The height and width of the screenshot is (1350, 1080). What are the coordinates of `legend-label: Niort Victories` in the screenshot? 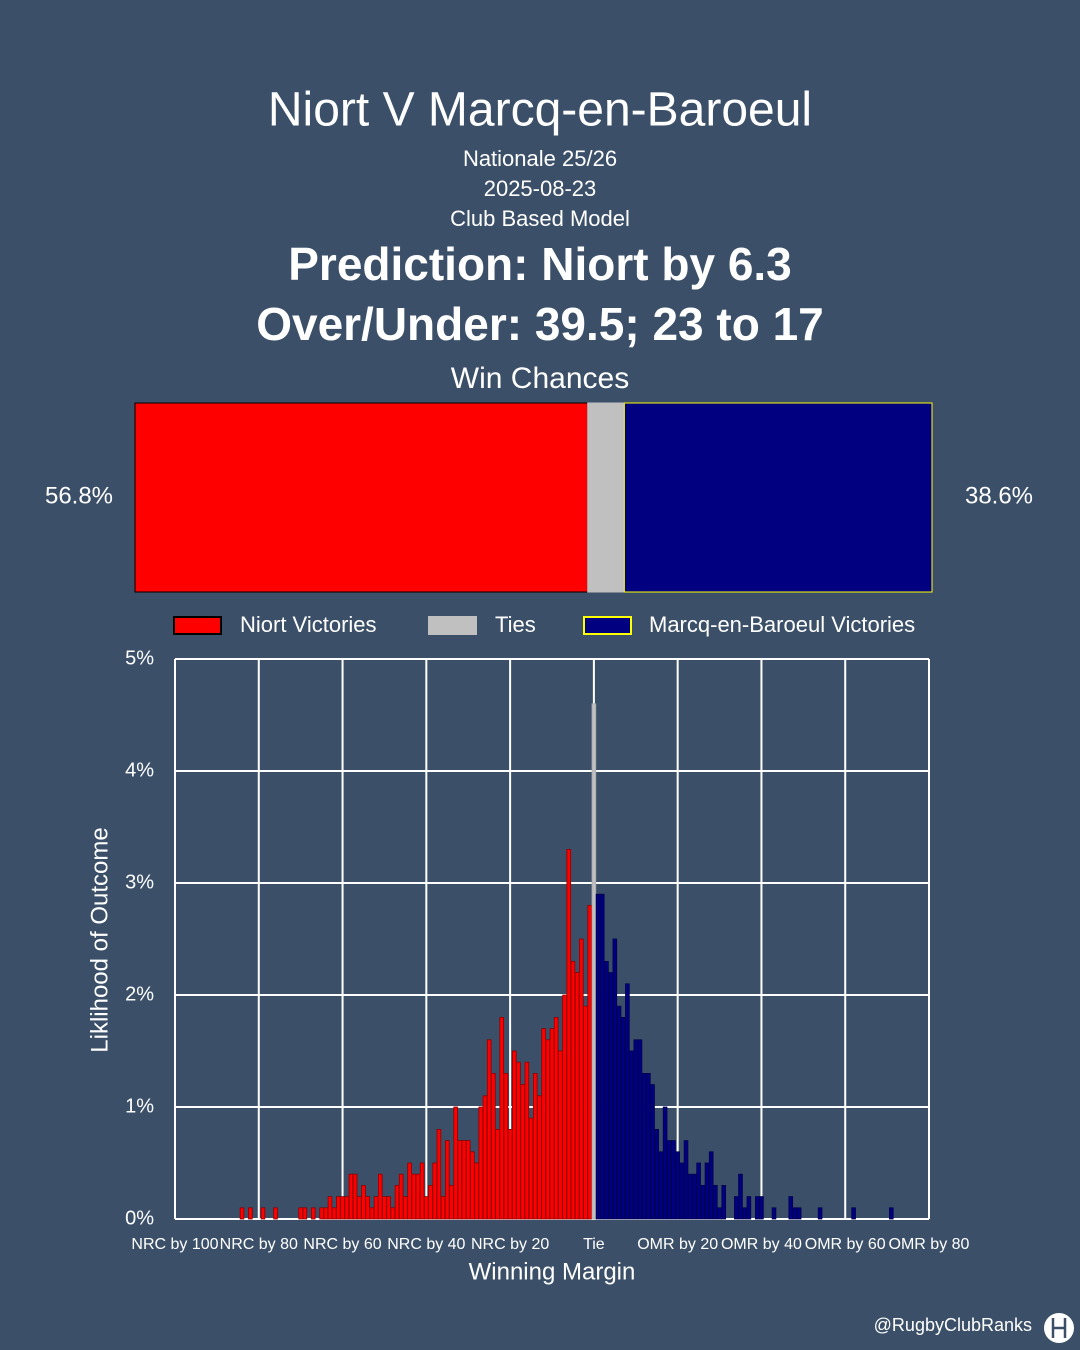 It's located at (308, 624).